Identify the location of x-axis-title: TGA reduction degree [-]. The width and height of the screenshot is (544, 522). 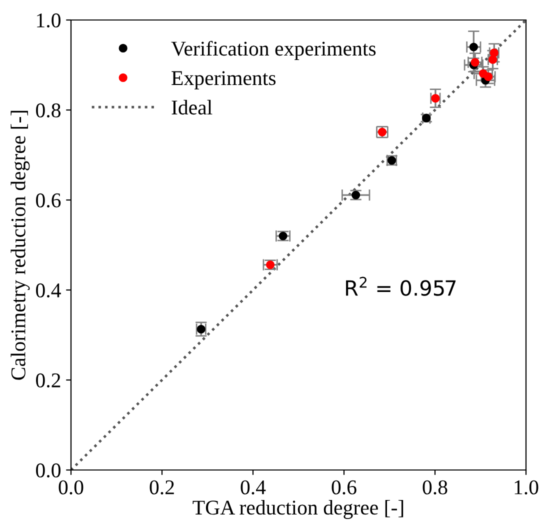
(298, 509).